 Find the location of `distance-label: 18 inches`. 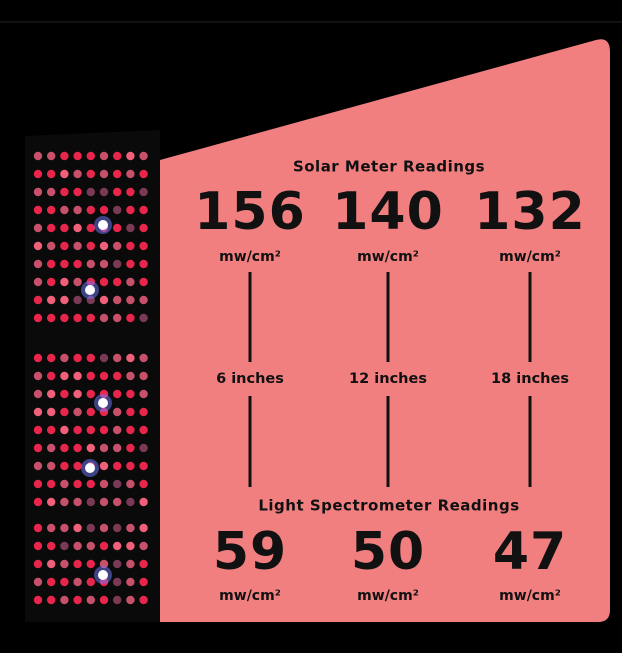

distance-label: 18 inches is located at coordinates (530, 379).